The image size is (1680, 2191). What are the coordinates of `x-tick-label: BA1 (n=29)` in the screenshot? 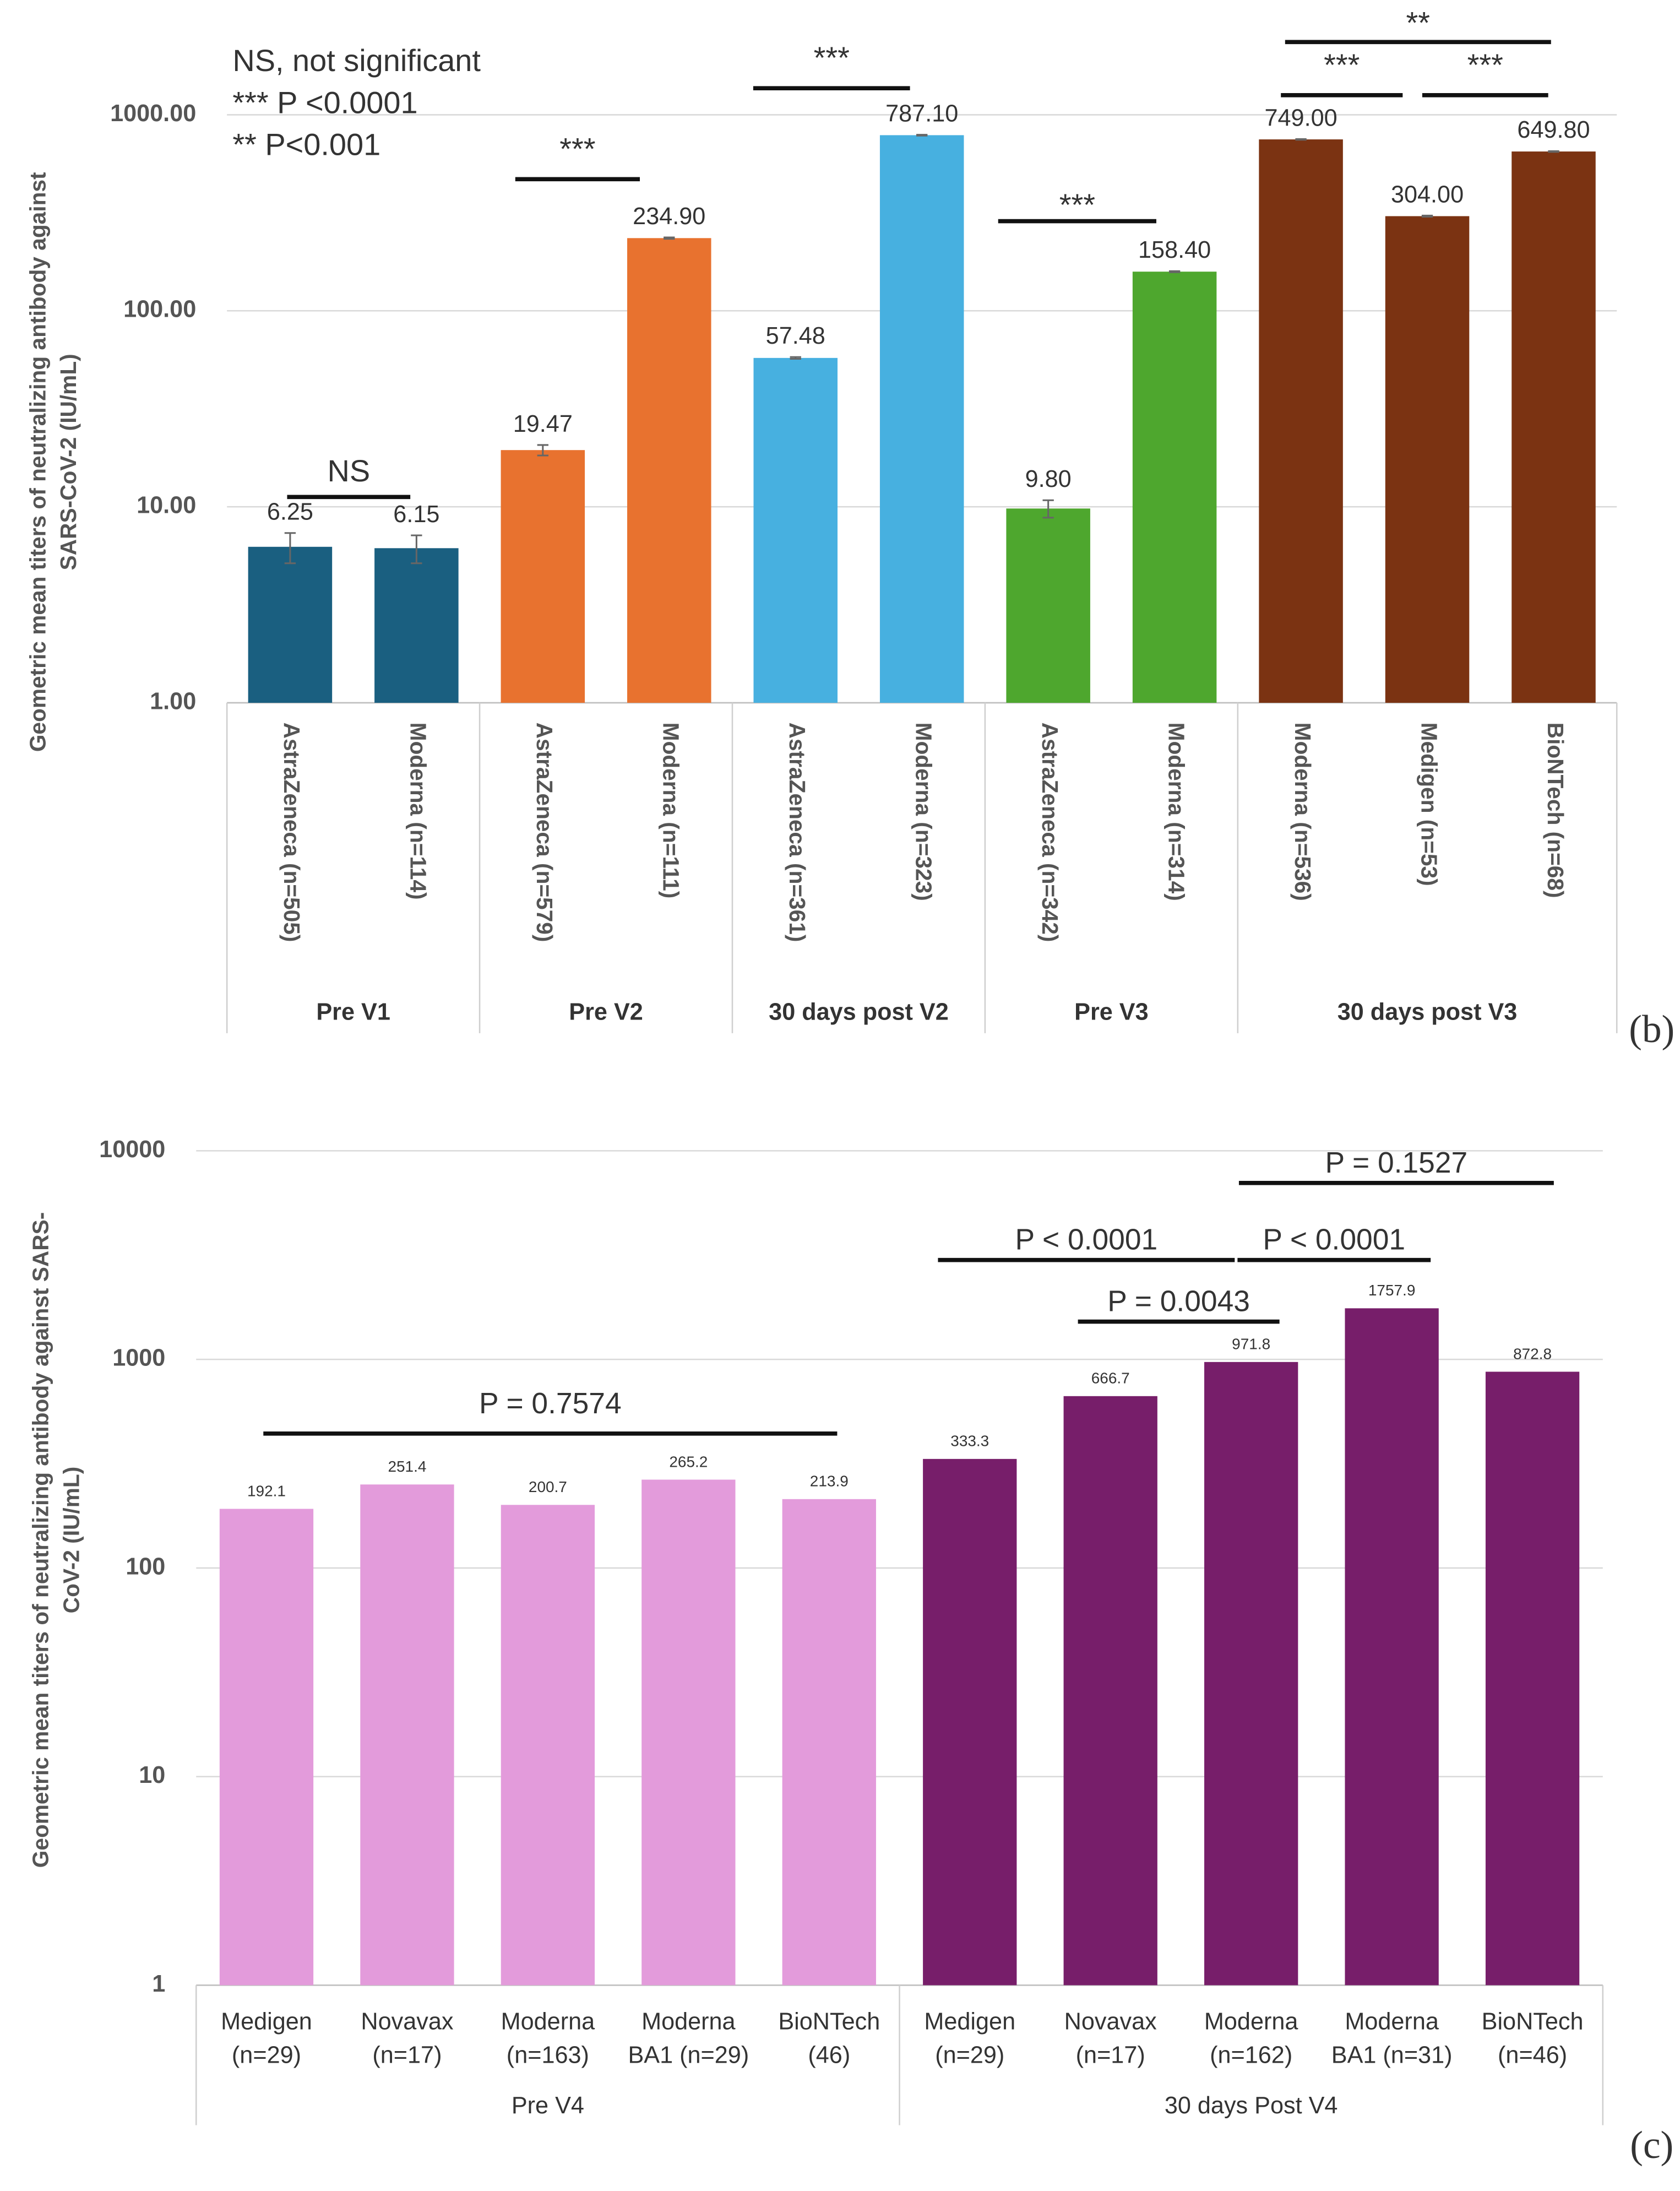 It's located at (688, 2055).